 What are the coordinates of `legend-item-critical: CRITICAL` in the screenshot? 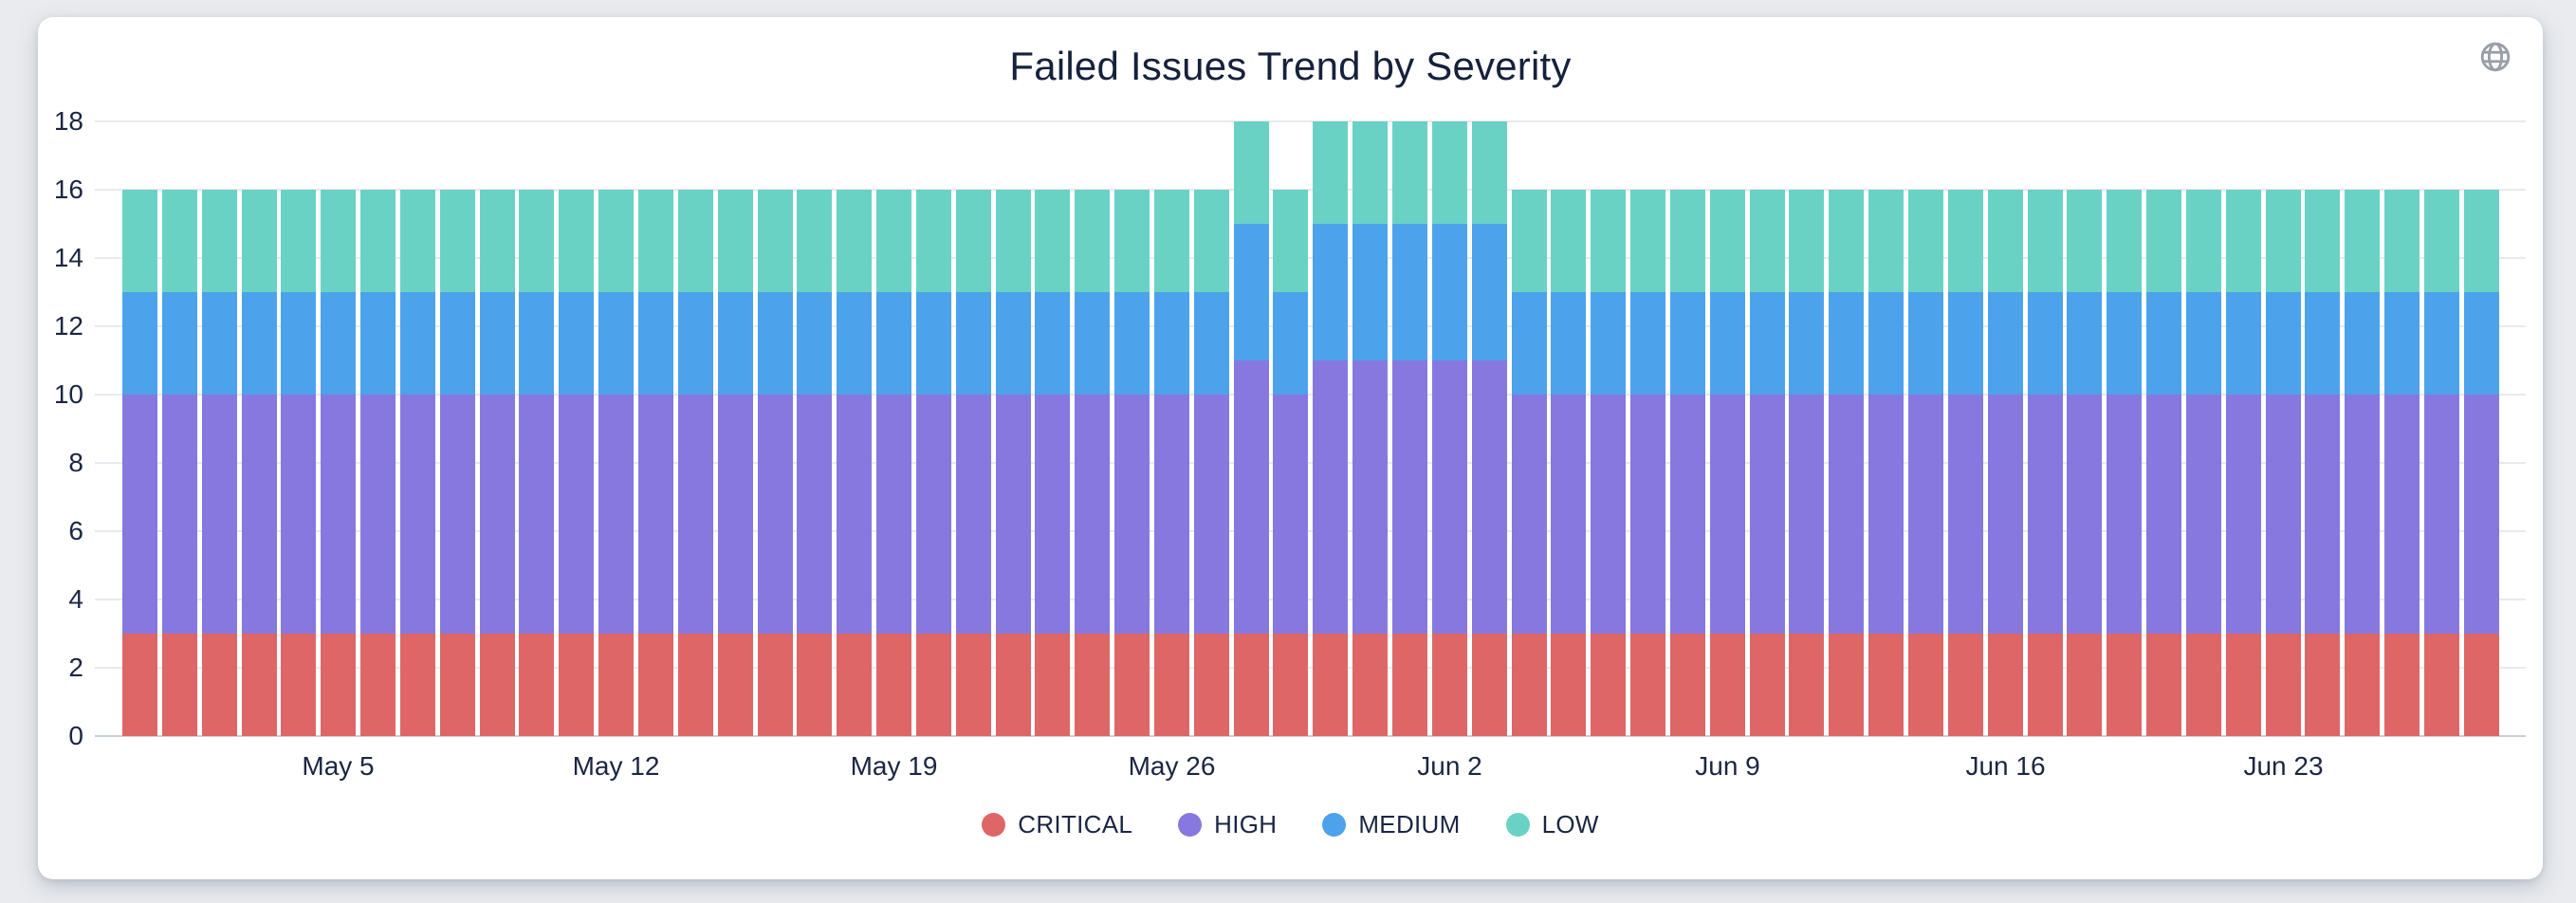 It's located at (1057, 824).